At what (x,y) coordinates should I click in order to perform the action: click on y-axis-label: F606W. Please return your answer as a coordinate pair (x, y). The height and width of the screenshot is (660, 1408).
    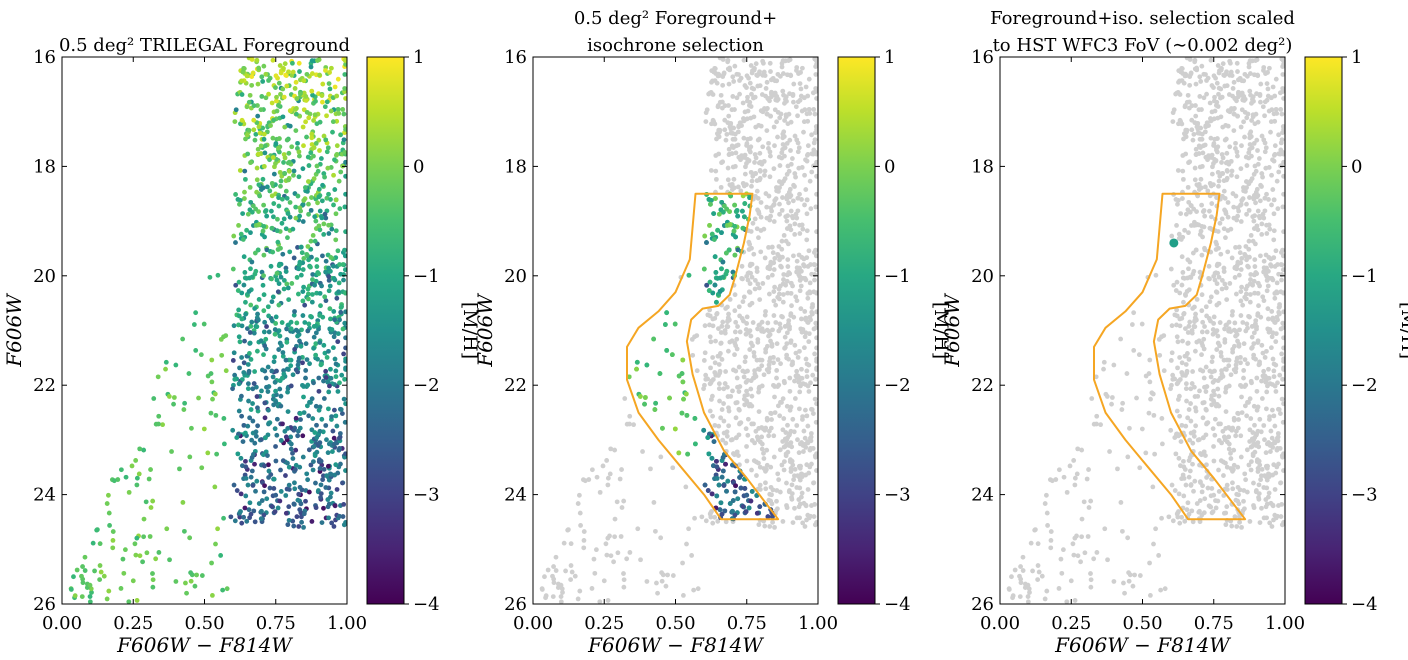
    Looking at the image, I should click on (952, 330).